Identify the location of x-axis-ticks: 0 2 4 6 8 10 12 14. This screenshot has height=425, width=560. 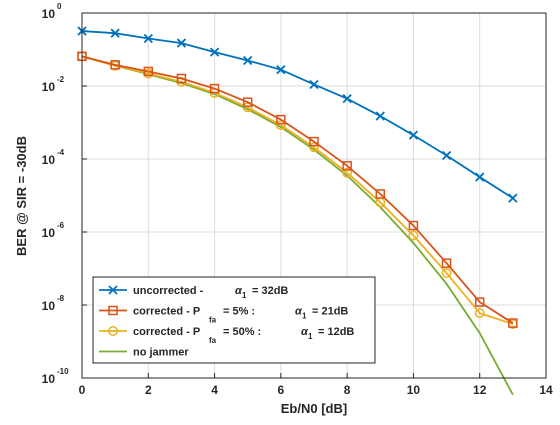
(316, 385).